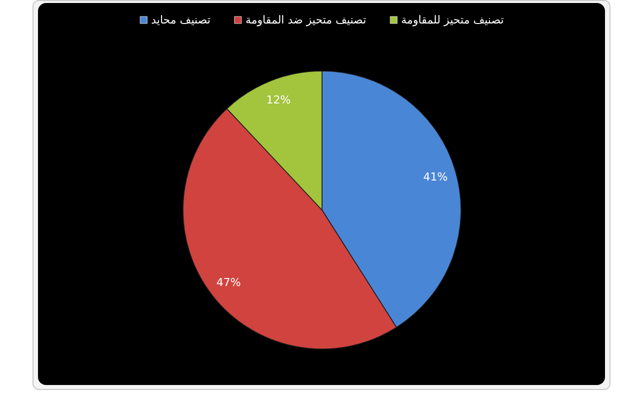 The image size is (637, 405). I want to click on legend-label: تصنيف متحيز ضد المقاومة, so click(305, 20).